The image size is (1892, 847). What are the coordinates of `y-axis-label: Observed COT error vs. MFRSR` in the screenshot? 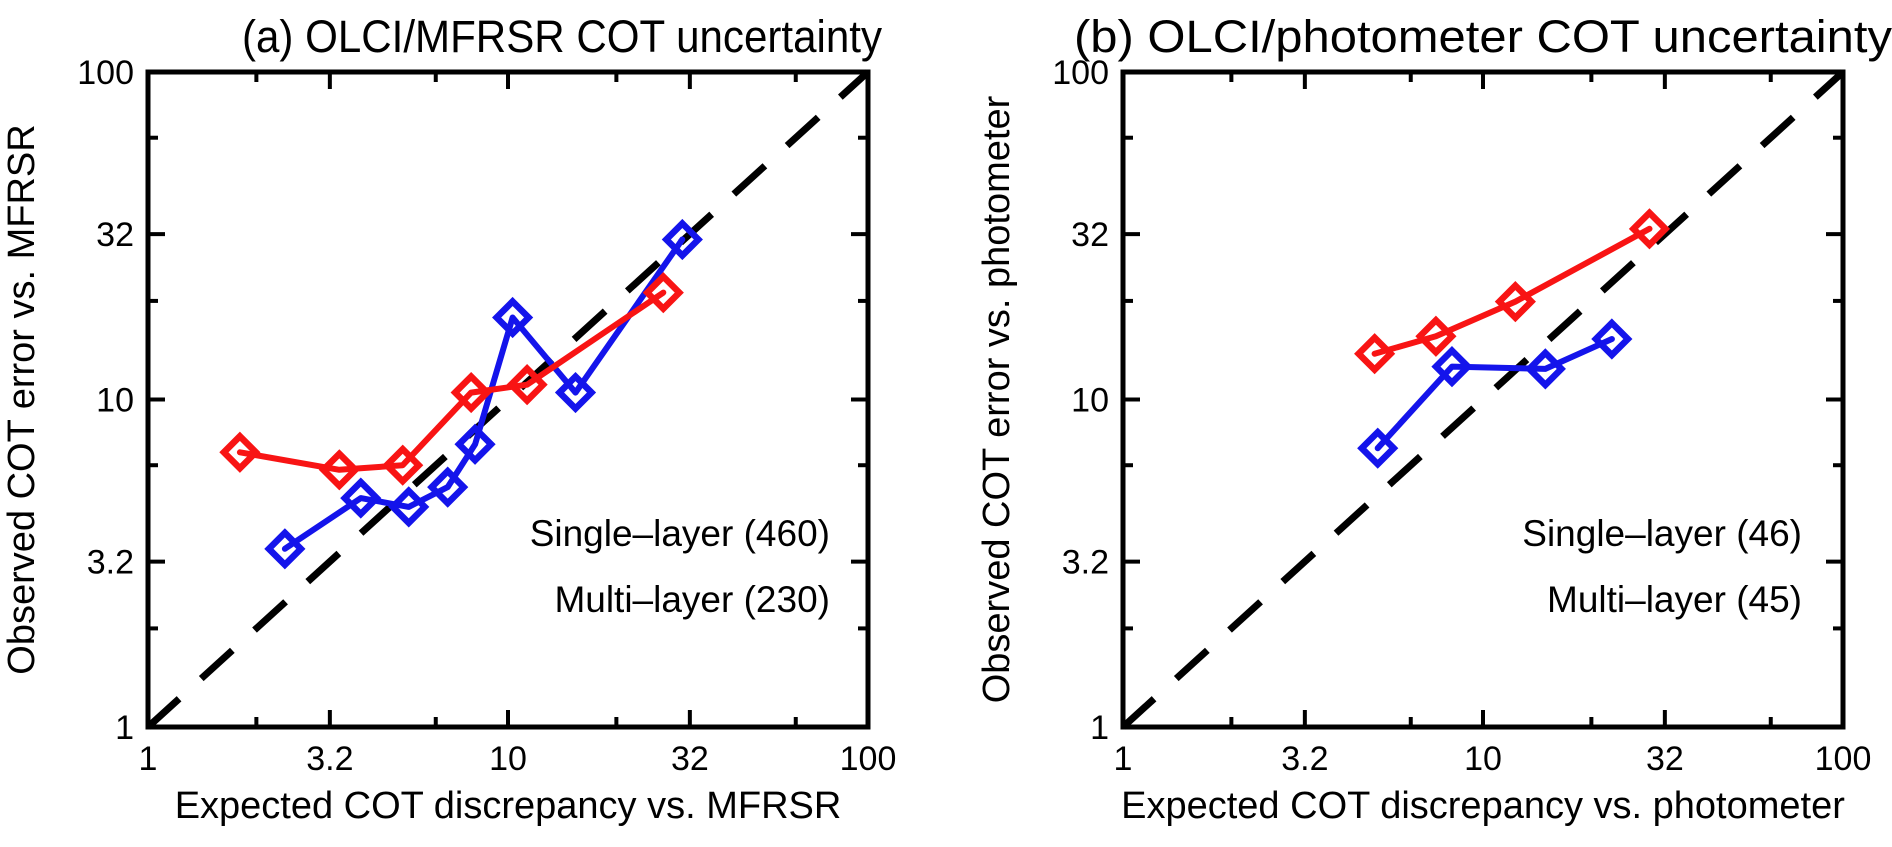 It's located at (22, 399).